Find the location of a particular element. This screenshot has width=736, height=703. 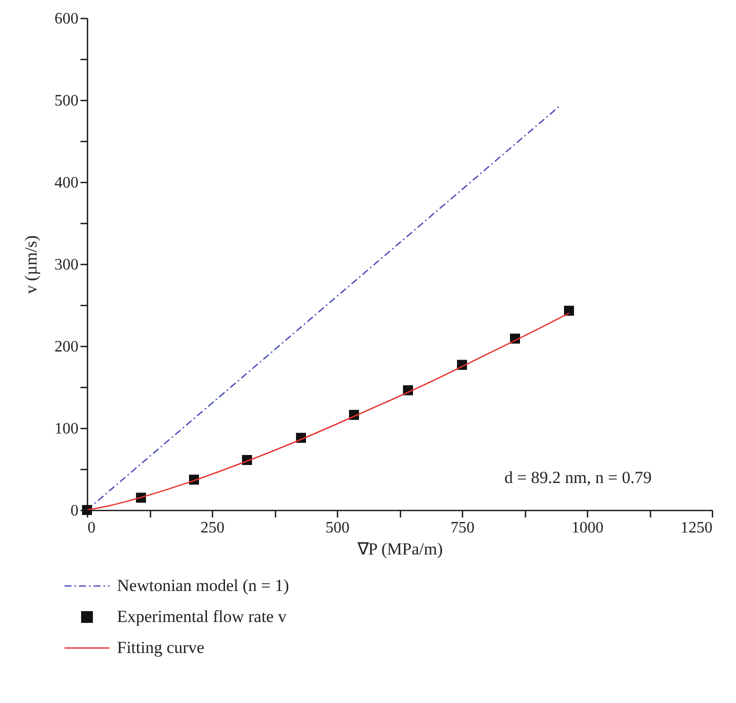

y-axis-title: v (µm/s) is located at coordinates (31, 264).